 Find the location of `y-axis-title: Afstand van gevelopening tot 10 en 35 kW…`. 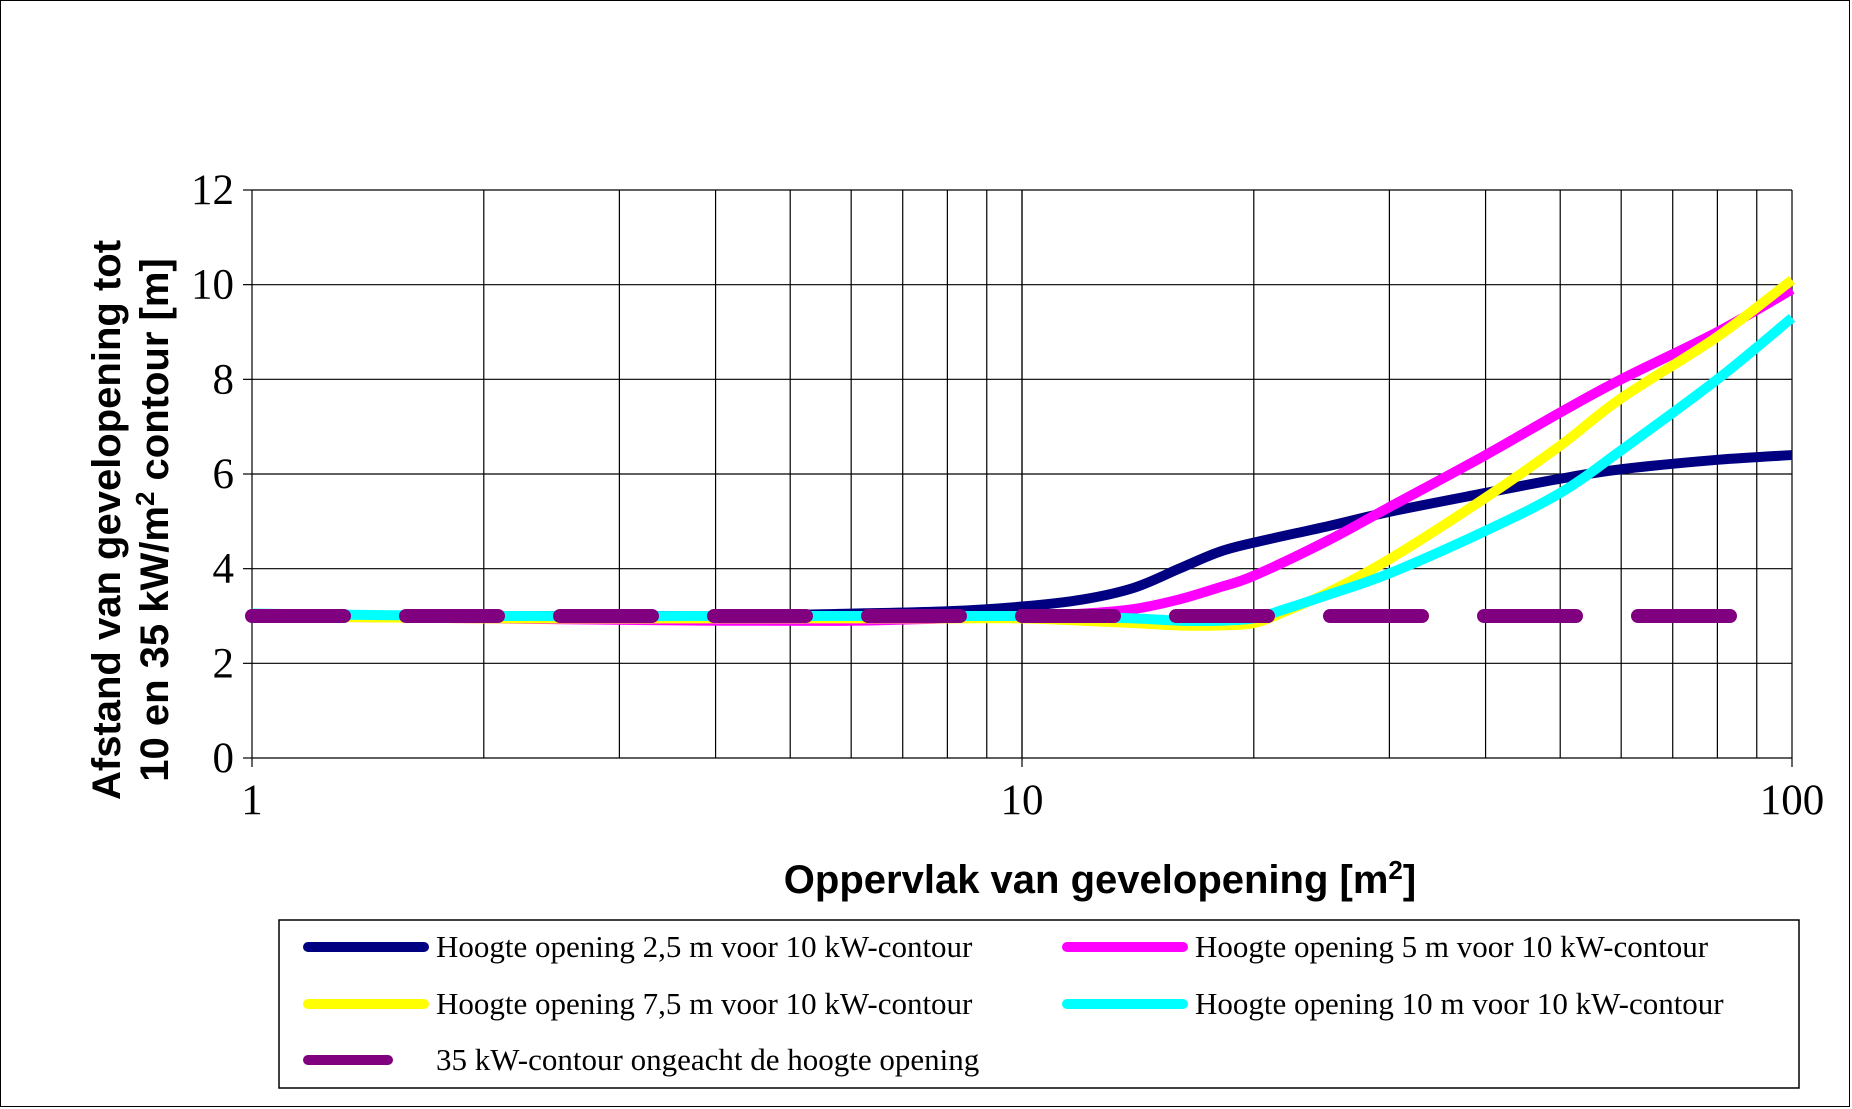

y-axis-title: Afstand van gevelopening tot 10 en 35 kW… is located at coordinates (131, 520).